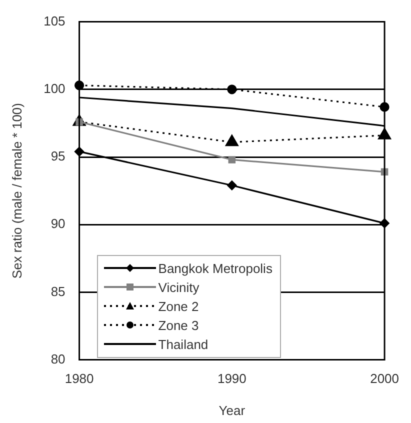  What do you see at coordinates (16, 191) in the screenshot?
I see `y-axis-title: Sex ratio (male / female * 100)` at bounding box center [16, 191].